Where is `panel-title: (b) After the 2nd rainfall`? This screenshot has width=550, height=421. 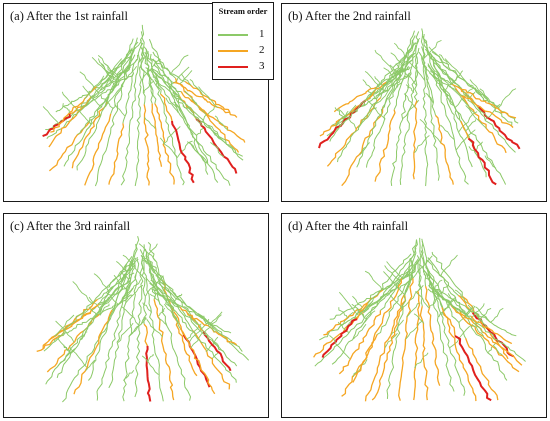
panel-title: (b) After the 2nd rainfall is located at coordinates (349, 16).